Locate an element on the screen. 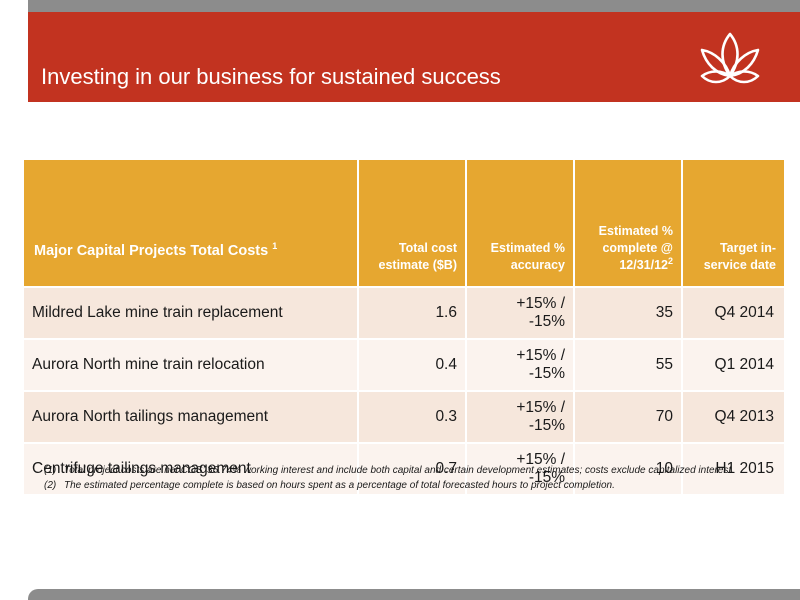 This screenshot has width=800, height=600. lotus-logo-icon is located at coordinates (730, 58).